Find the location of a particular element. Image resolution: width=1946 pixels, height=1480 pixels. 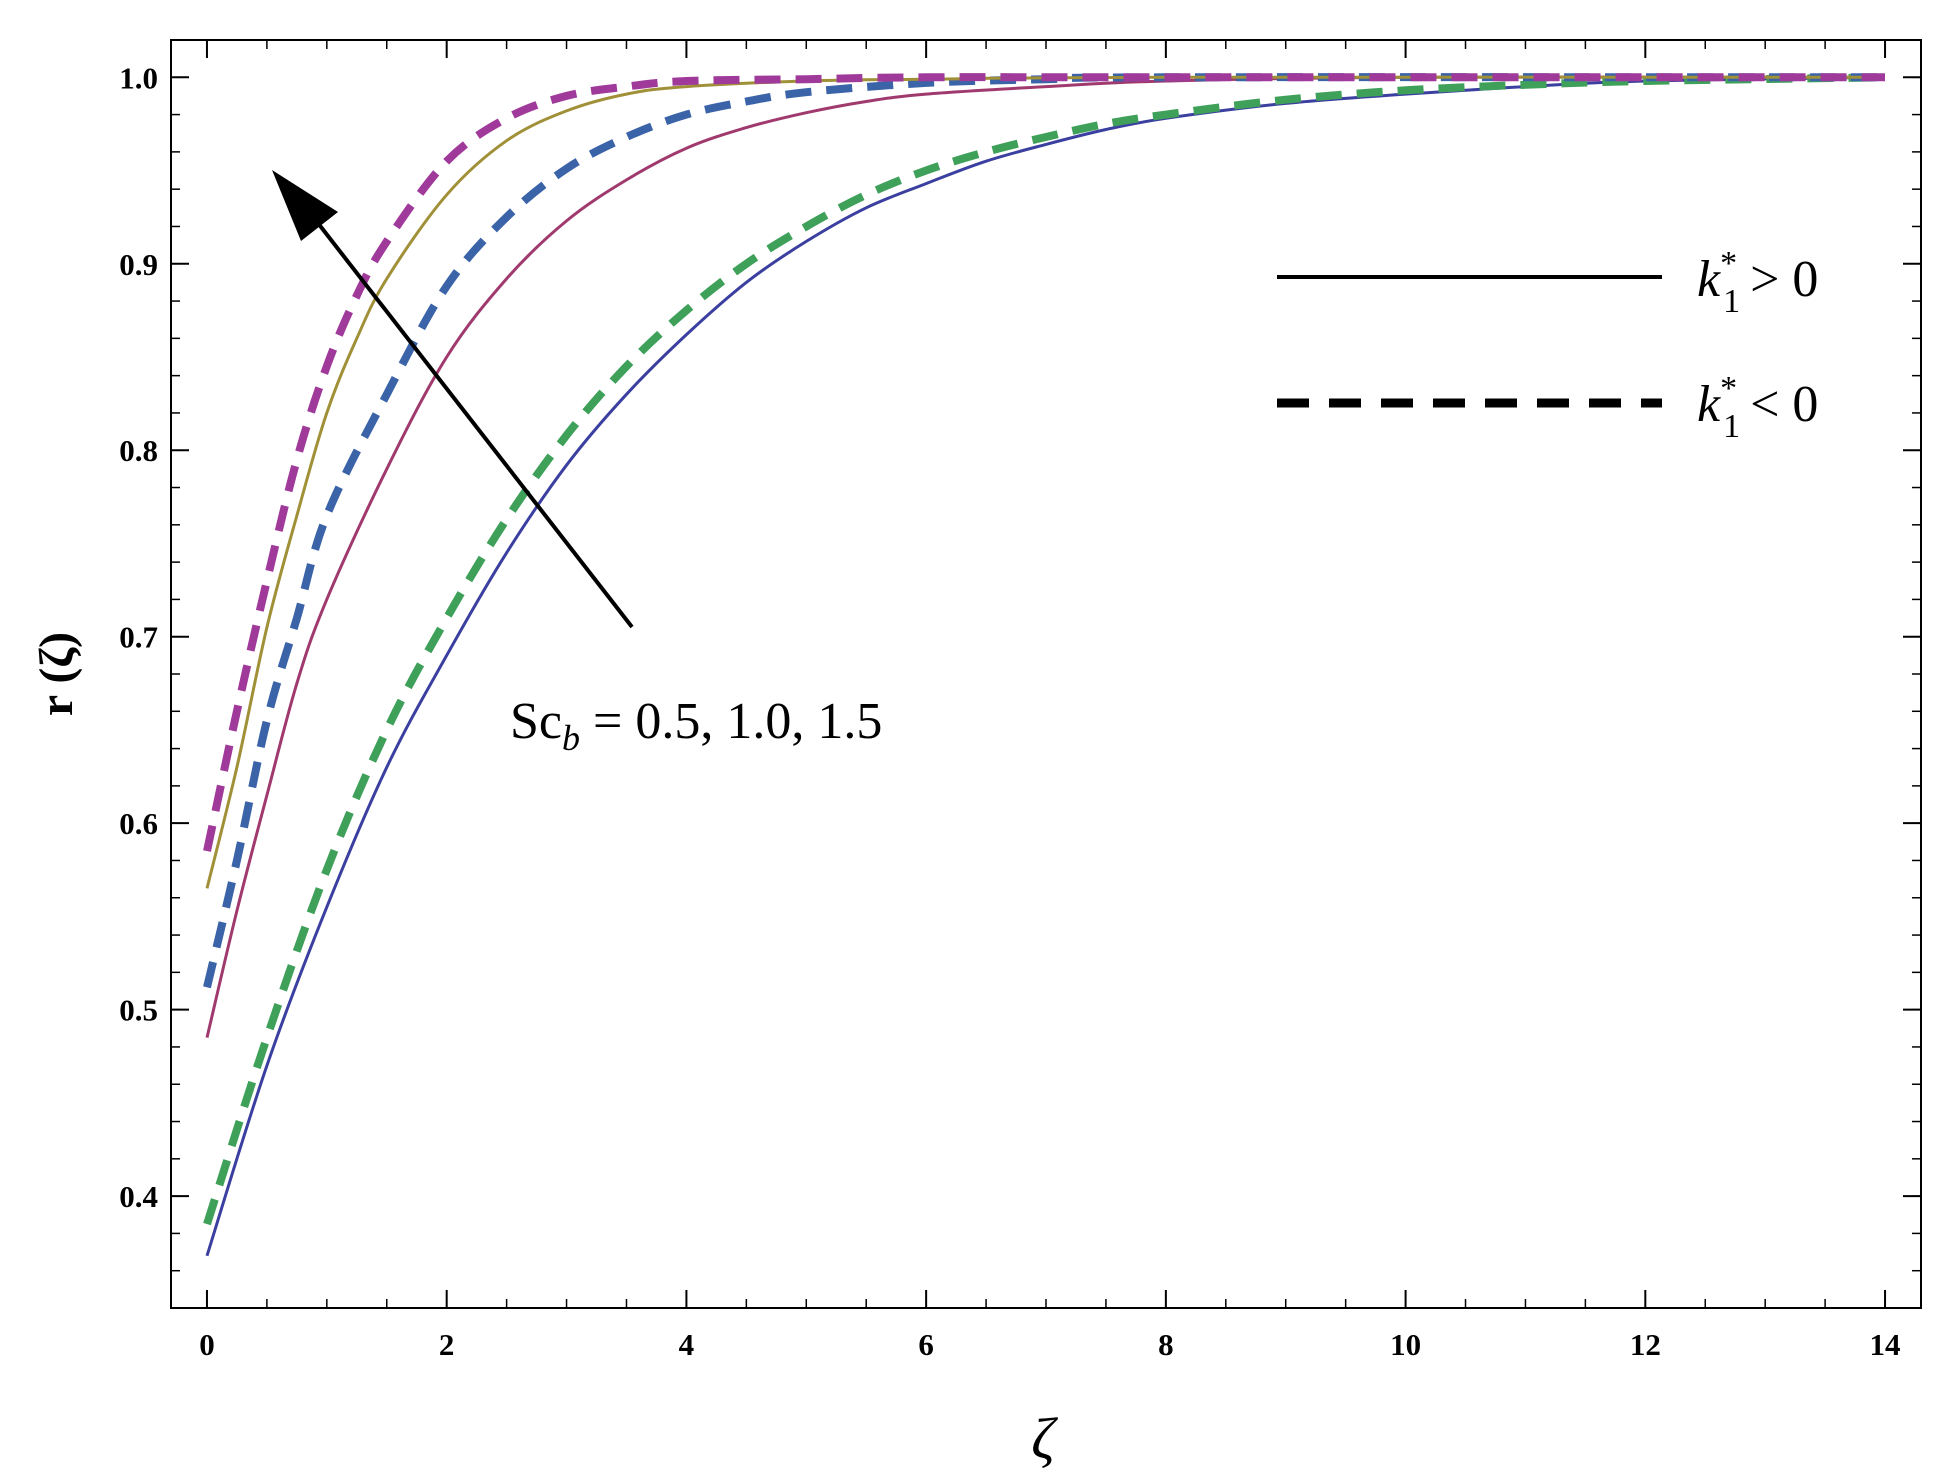

x-tick-label: 4 is located at coordinates (687, 1344).